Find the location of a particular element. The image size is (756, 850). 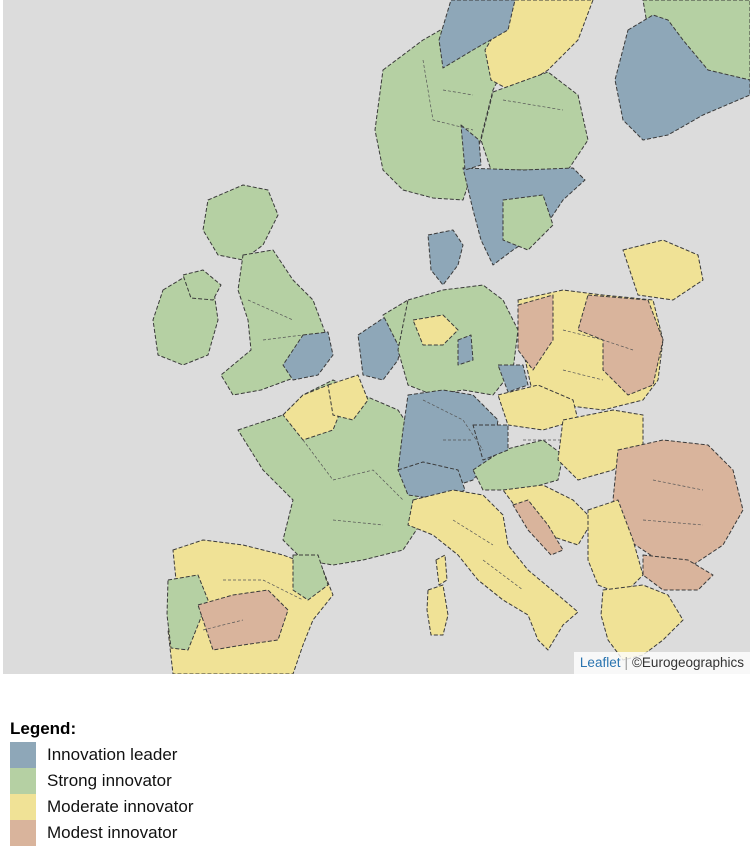

region-bulgaria is located at coordinates (678, 572).